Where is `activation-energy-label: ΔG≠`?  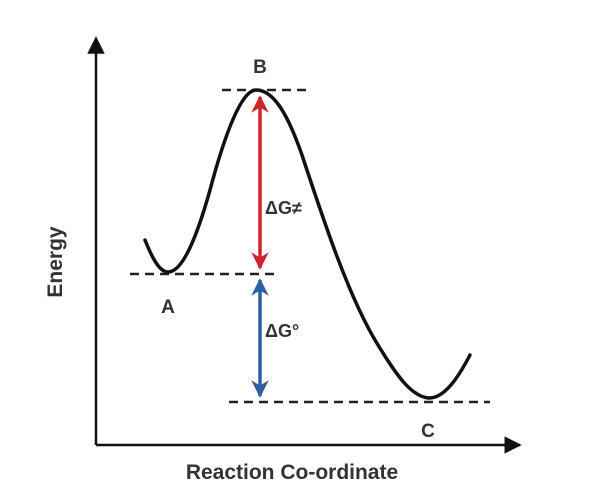
activation-energy-label: ΔG≠ is located at coordinates (283, 208).